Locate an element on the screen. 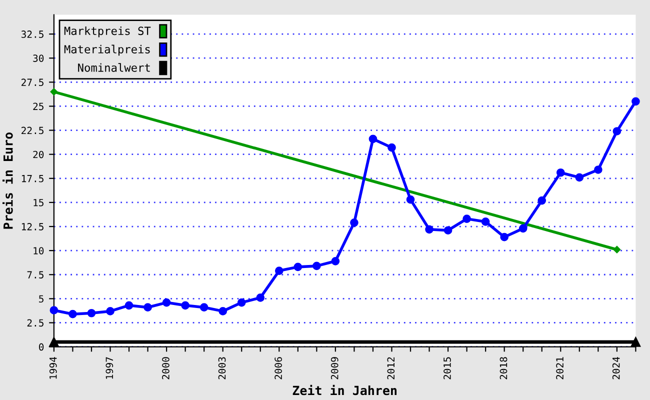 This screenshot has width=650, height=400. x-tick-label: 1997 is located at coordinates (110, 368).